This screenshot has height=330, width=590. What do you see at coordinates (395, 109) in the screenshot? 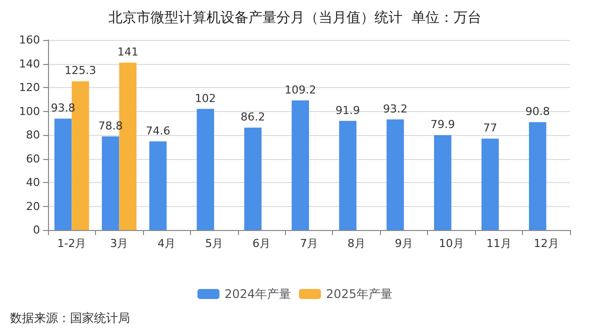
I see `data-label: 93.2` at bounding box center [395, 109].